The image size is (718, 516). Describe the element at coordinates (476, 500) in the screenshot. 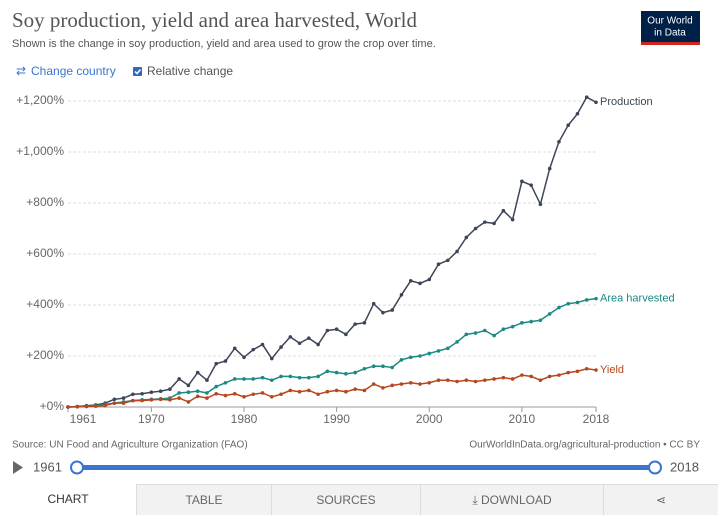

I see `download-icon: ⤓` at that location.